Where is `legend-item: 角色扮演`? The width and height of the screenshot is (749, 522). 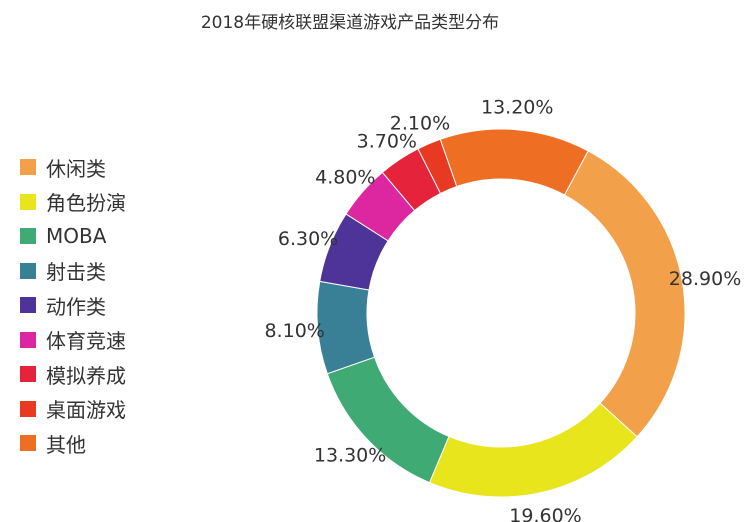
legend-item: 角色扮演 is located at coordinates (73, 202).